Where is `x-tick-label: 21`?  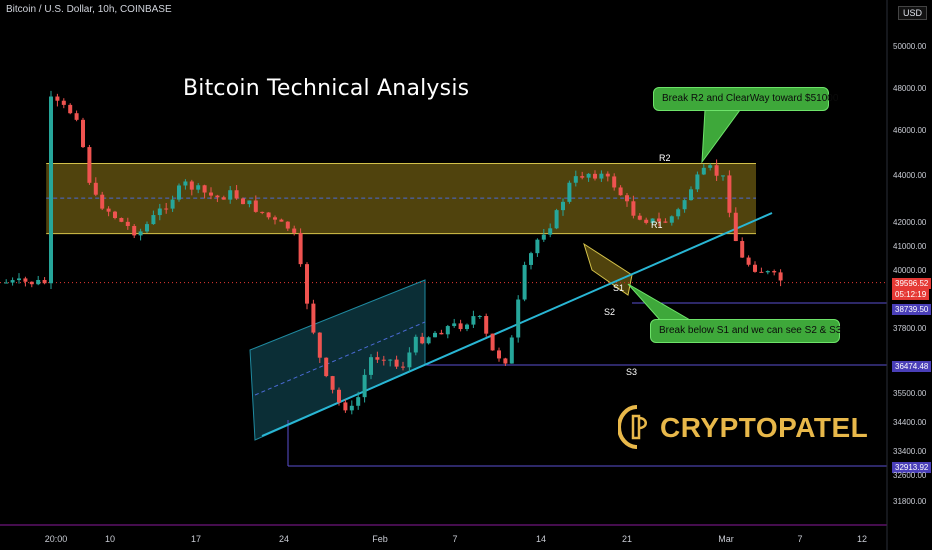
x-tick-label: 21 is located at coordinates (627, 539).